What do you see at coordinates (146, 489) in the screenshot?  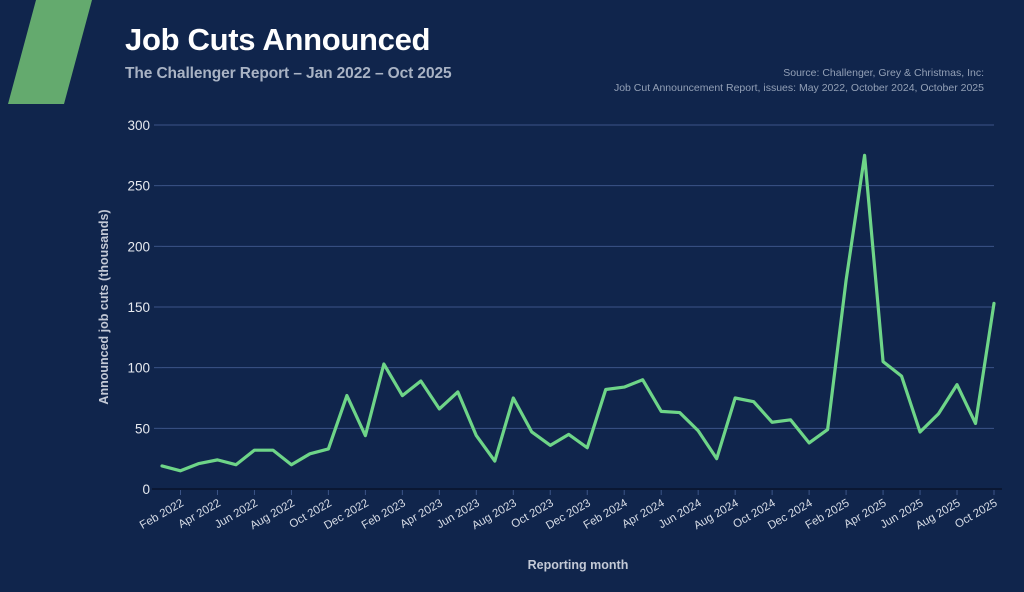 I see `y-tick-label: 0` at bounding box center [146, 489].